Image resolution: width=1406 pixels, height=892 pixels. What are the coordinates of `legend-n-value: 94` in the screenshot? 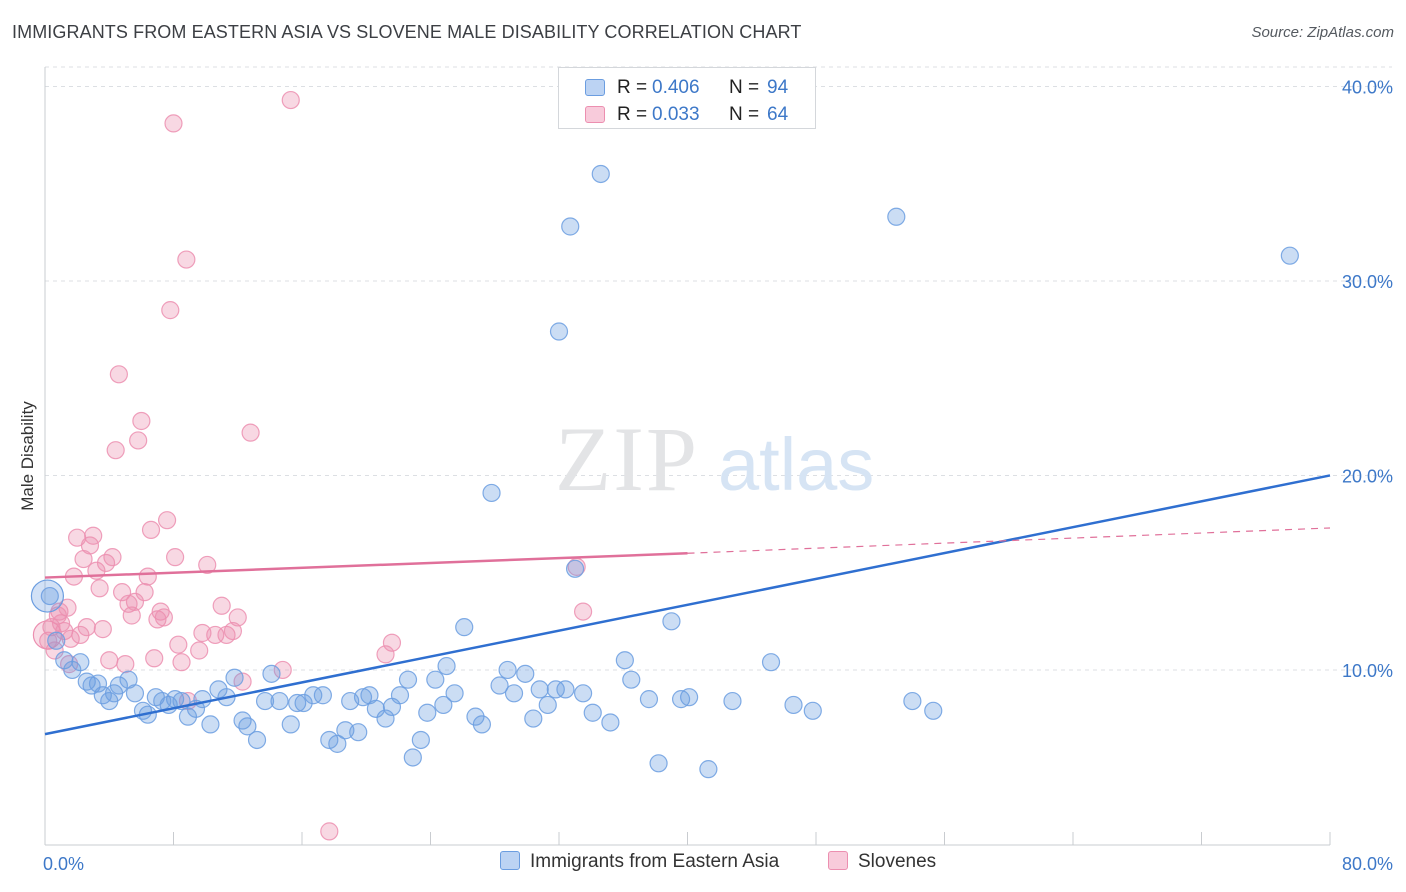 It's located at (778, 87).